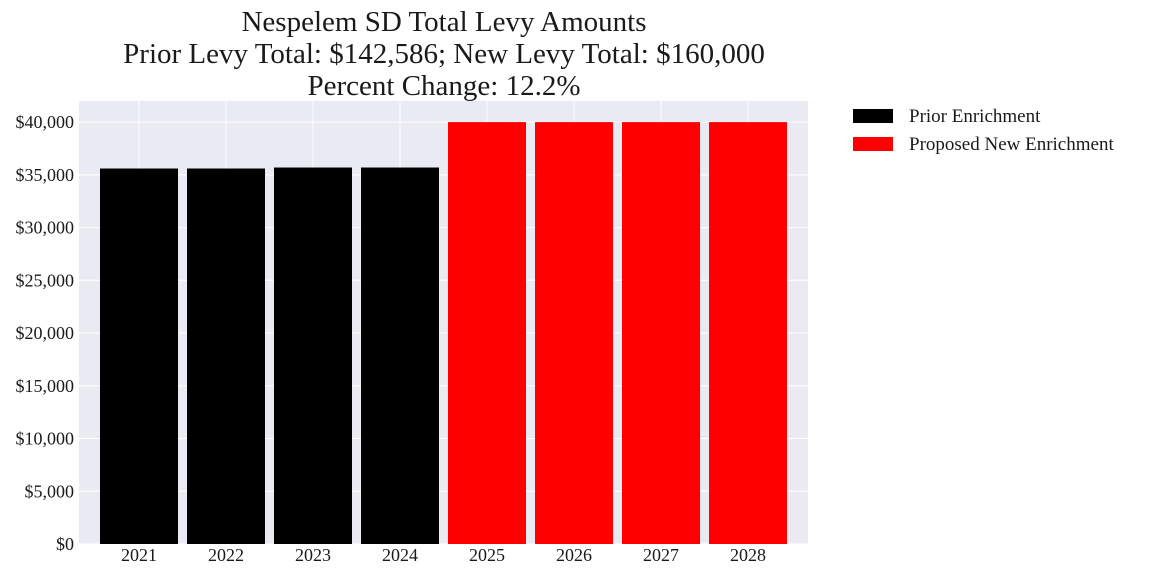 The width and height of the screenshot is (1152, 576). Describe the element at coordinates (661, 555) in the screenshot. I see `x-tick-label: 2027` at that location.